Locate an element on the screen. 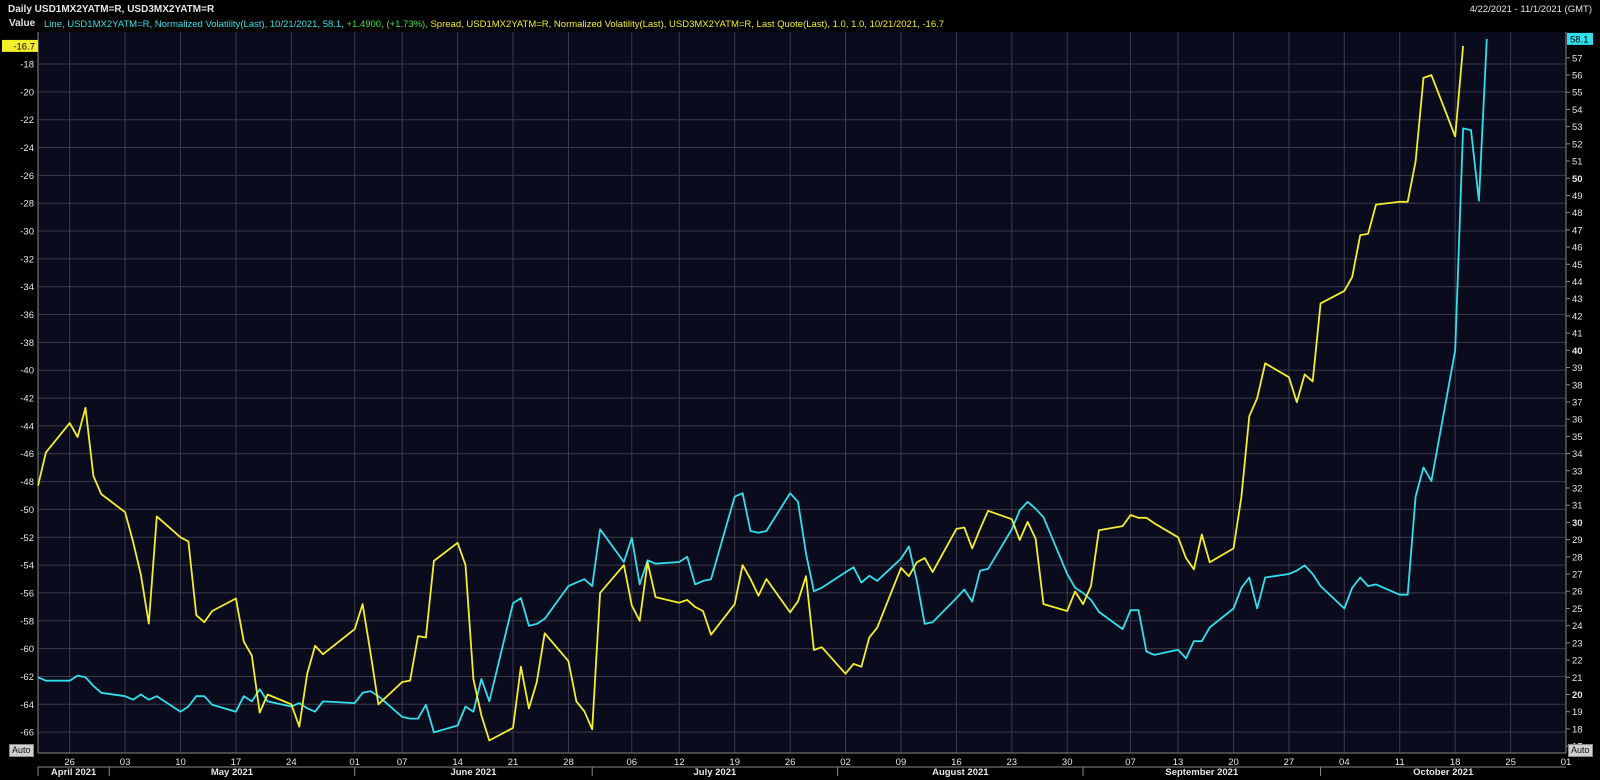 The height and width of the screenshot is (780, 1600). right-tick-label: 19 is located at coordinates (1577, 712).